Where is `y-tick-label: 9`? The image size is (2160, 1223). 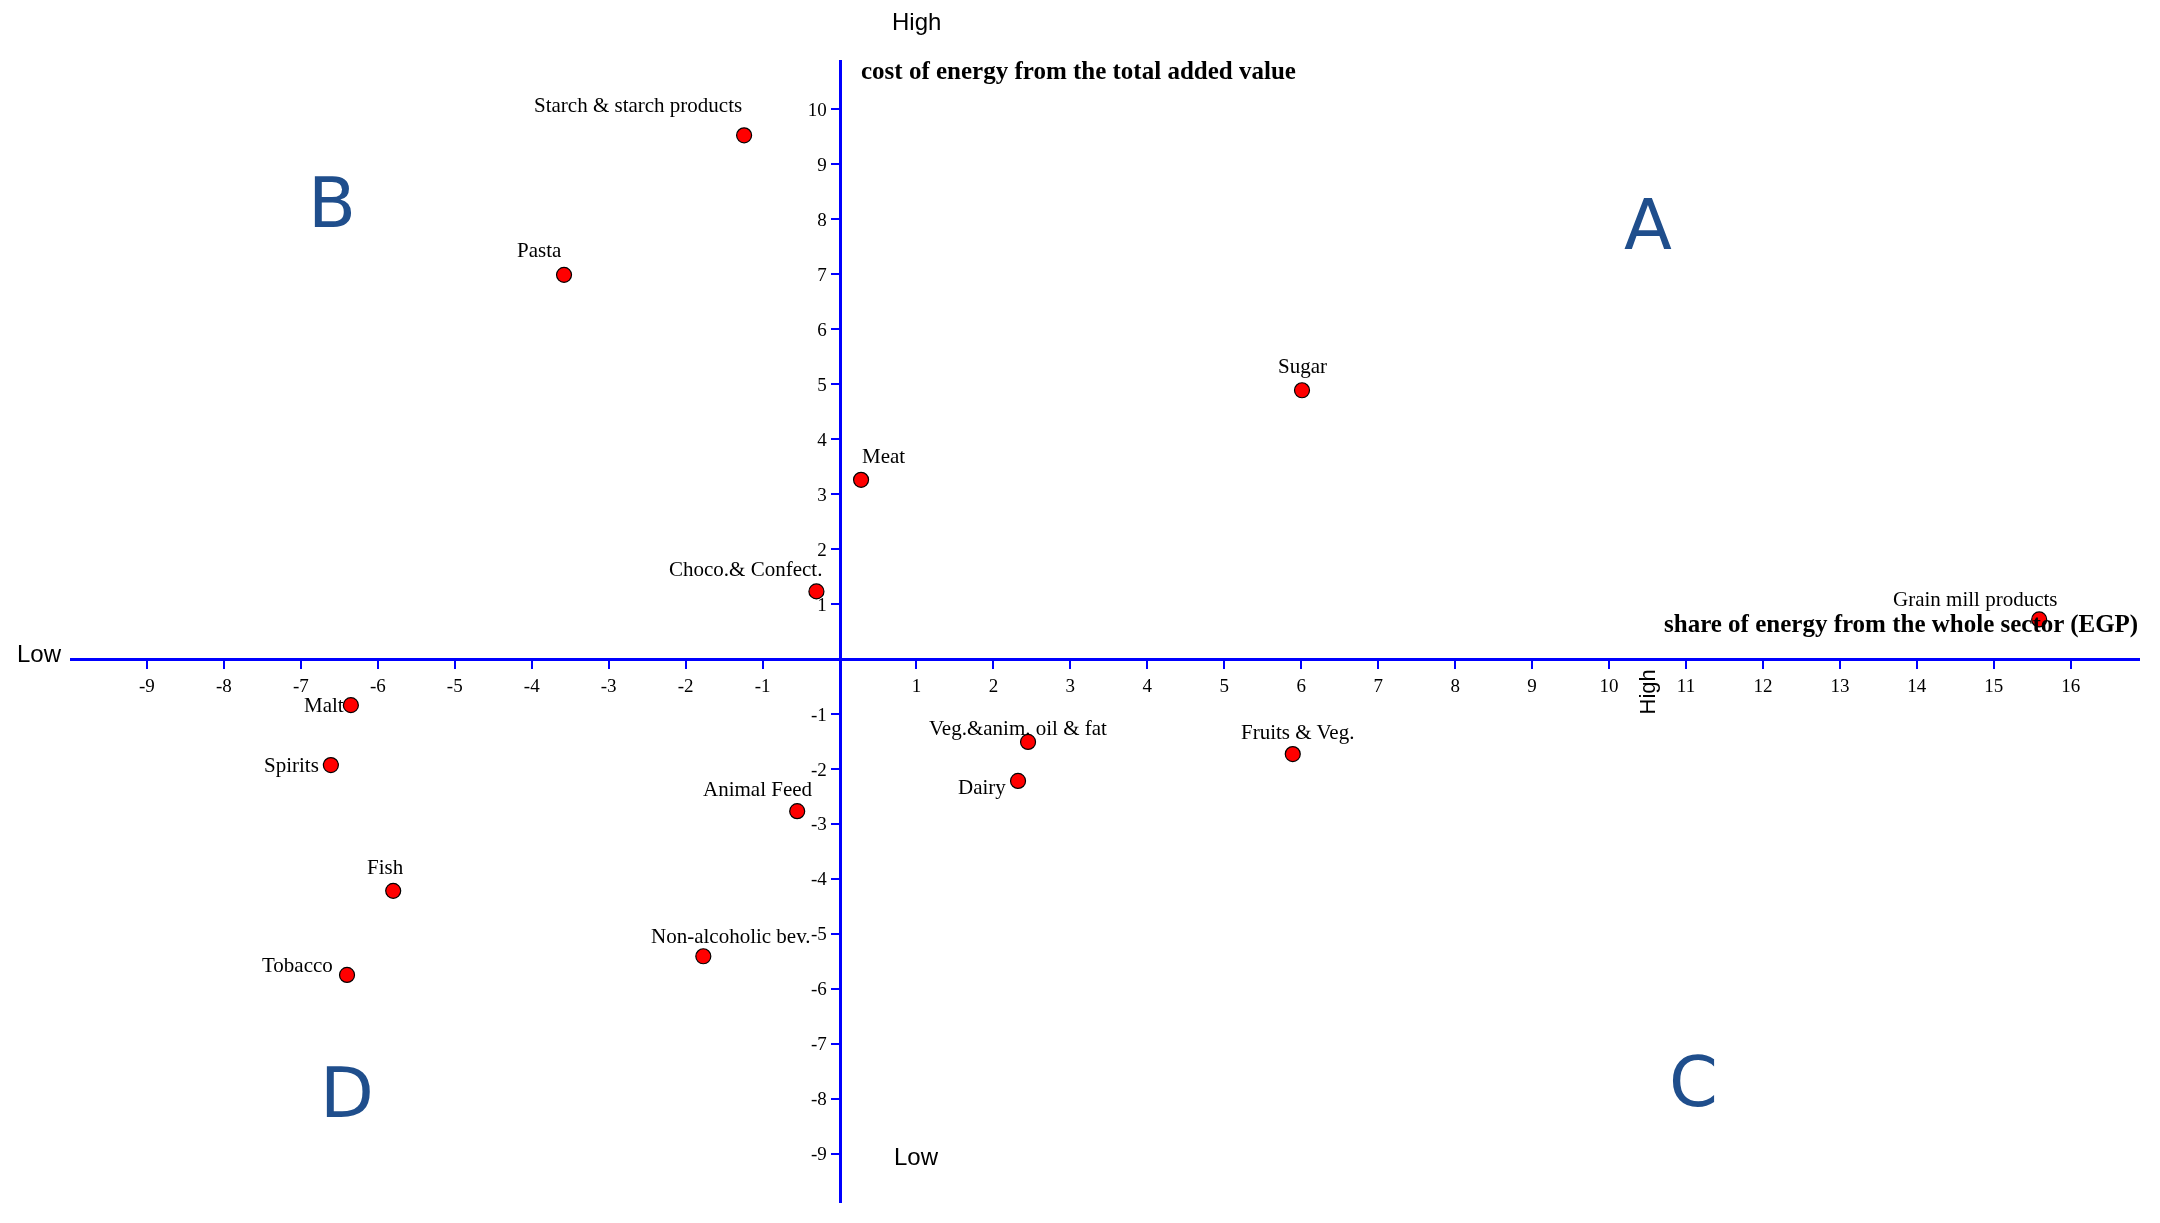
y-tick-label: 9 is located at coordinates (822, 165).